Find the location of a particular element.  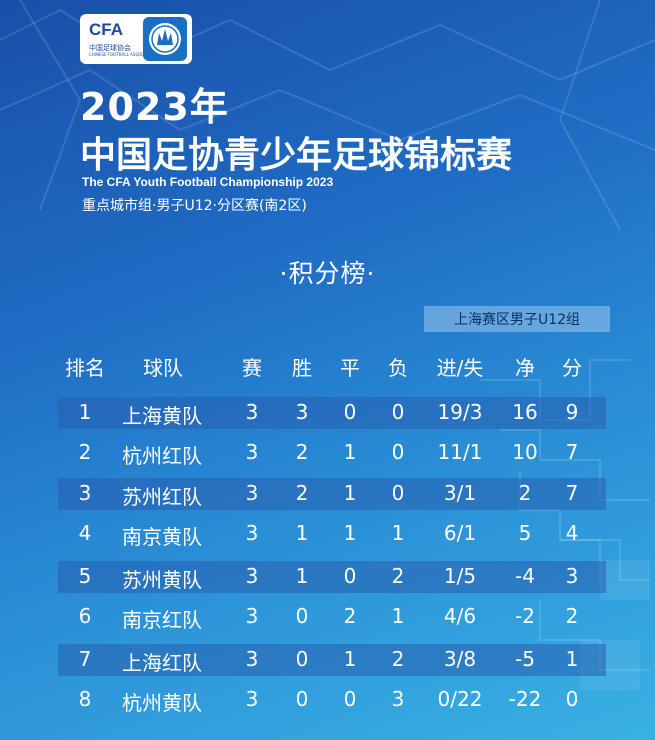

cell-rank: 6 is located at coordinates (85, 616).